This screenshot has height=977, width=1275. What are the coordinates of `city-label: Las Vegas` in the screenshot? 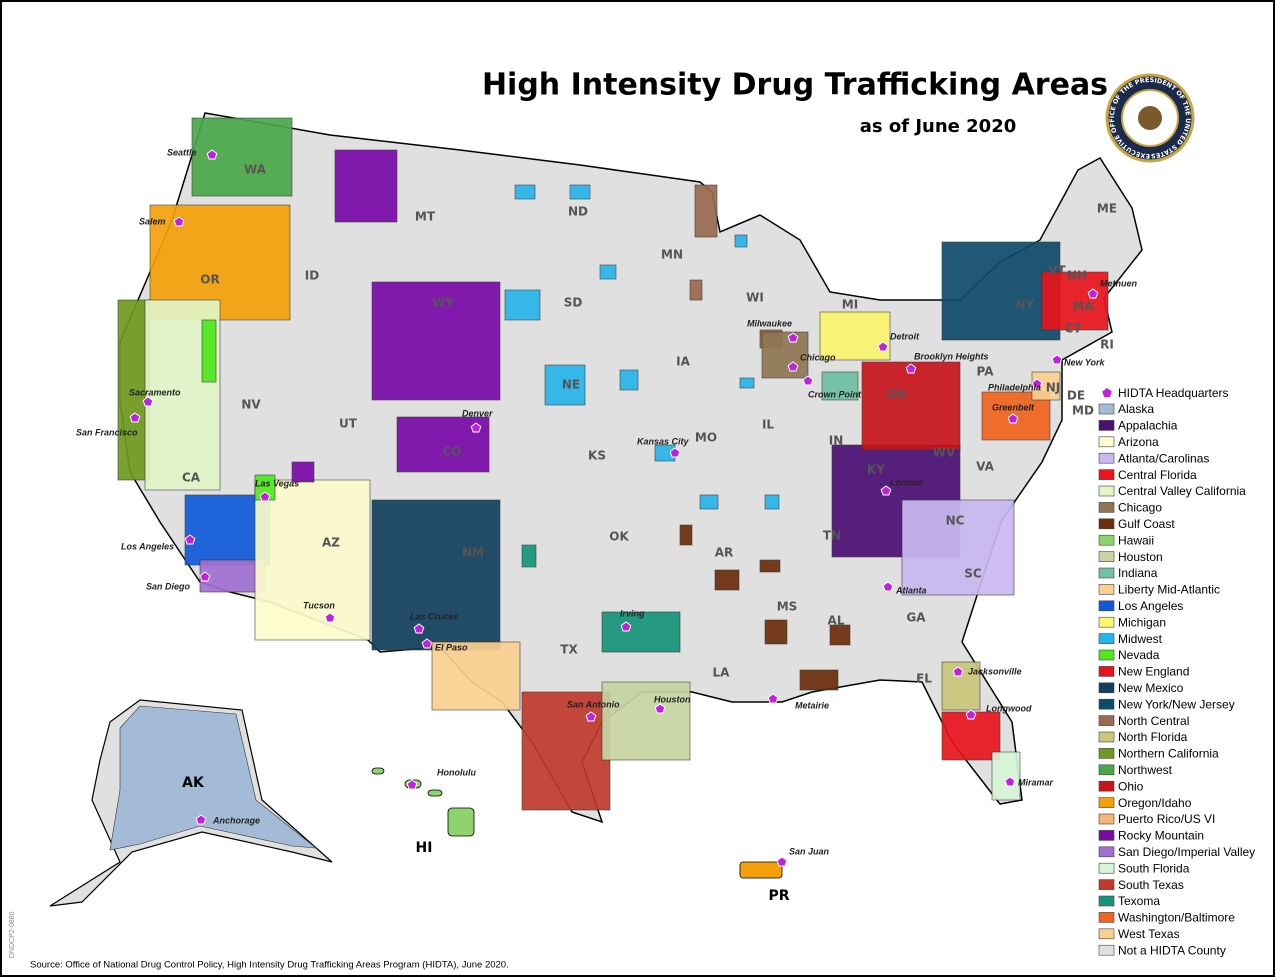 It's located at (277, 483).